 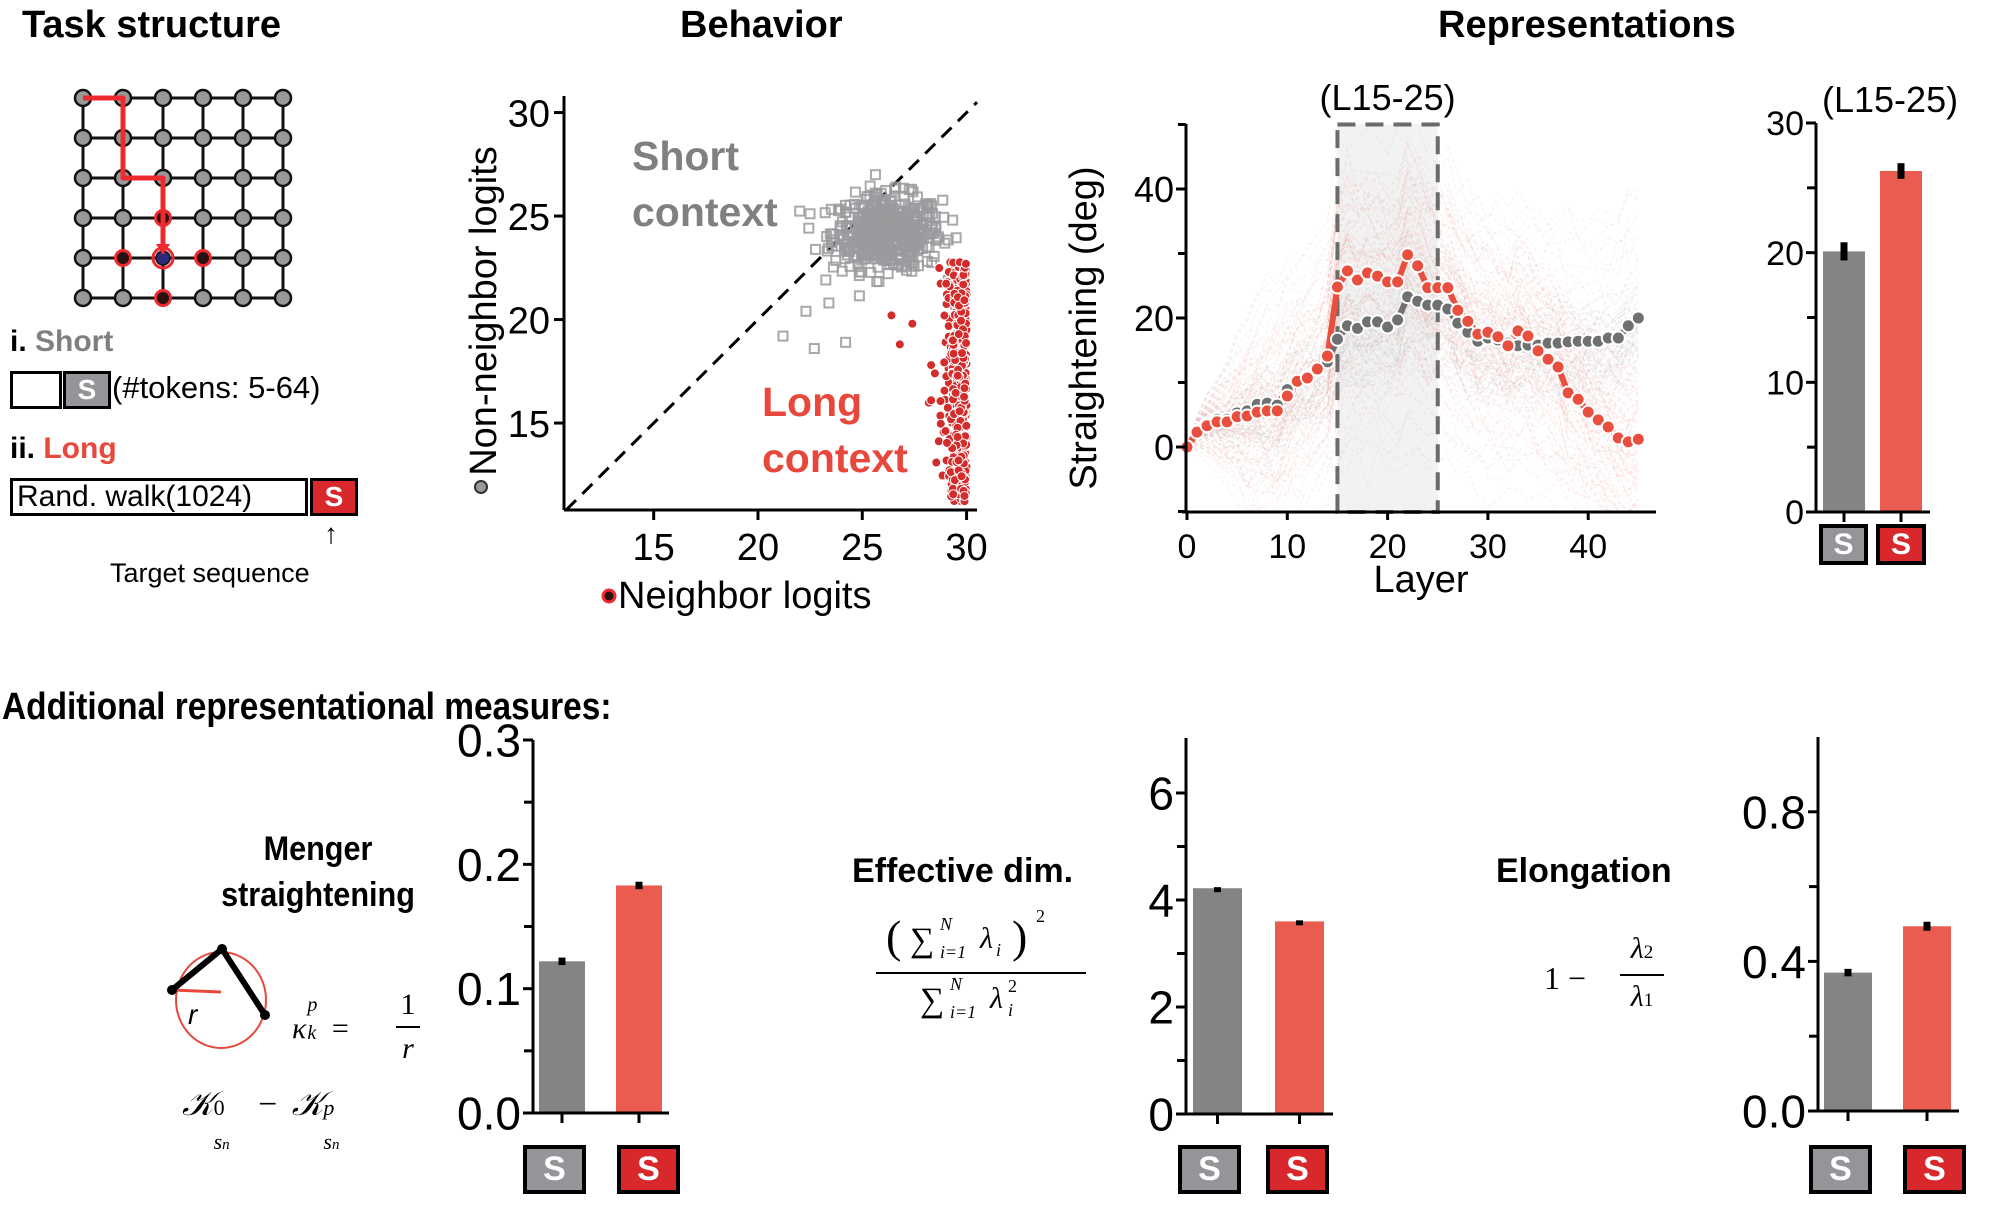 I want to click on effdim-denominator: ∑ N i=1 λ 2 i, so click(x=968, y=998).